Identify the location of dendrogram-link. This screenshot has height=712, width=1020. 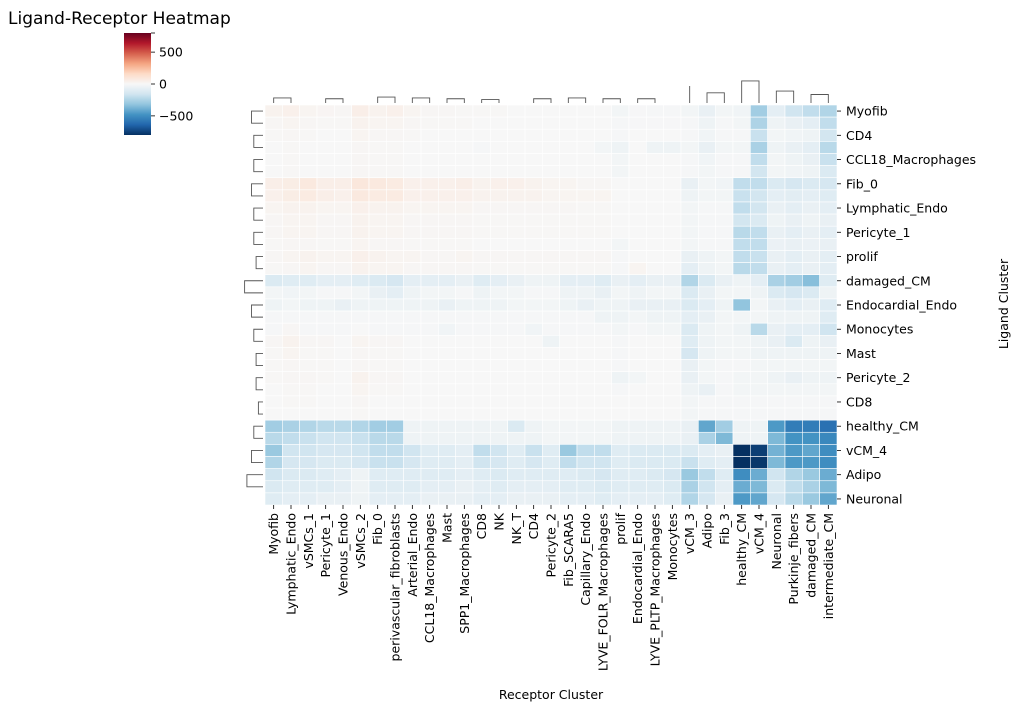
(490, 101).